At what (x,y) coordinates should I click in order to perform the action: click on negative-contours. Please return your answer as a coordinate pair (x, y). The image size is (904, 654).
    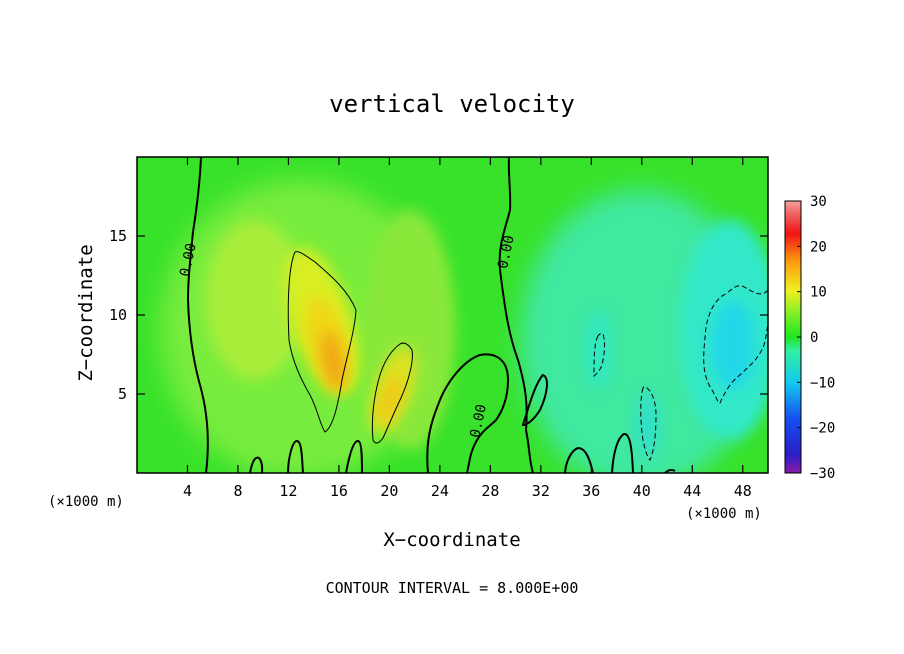
    Looking at the image, I should click on (680, 373).